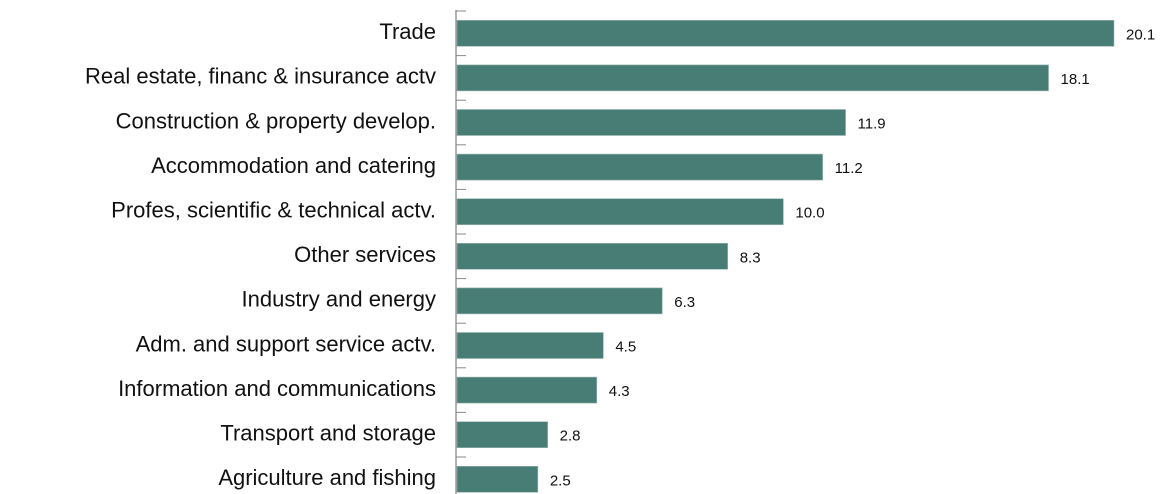  I want to click on data-label: 4.3, so click(619, 391).